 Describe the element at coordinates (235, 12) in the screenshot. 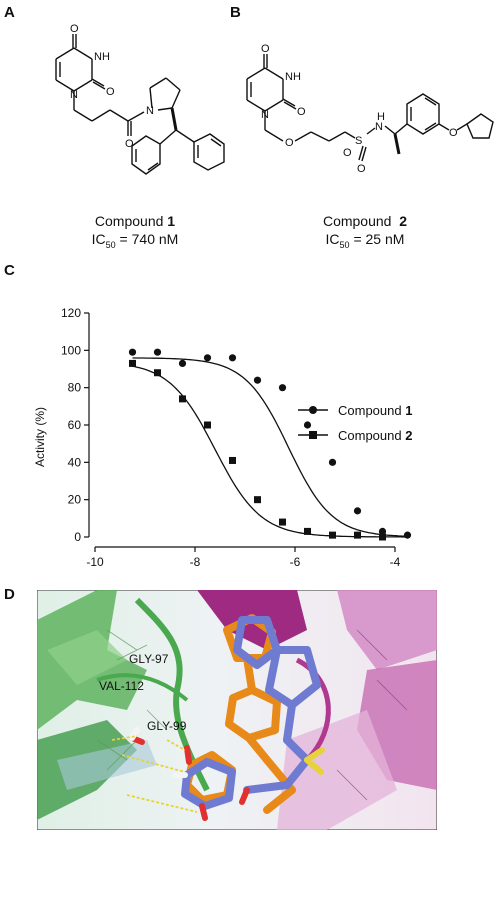

I see `panel-label-b: B` at that location.